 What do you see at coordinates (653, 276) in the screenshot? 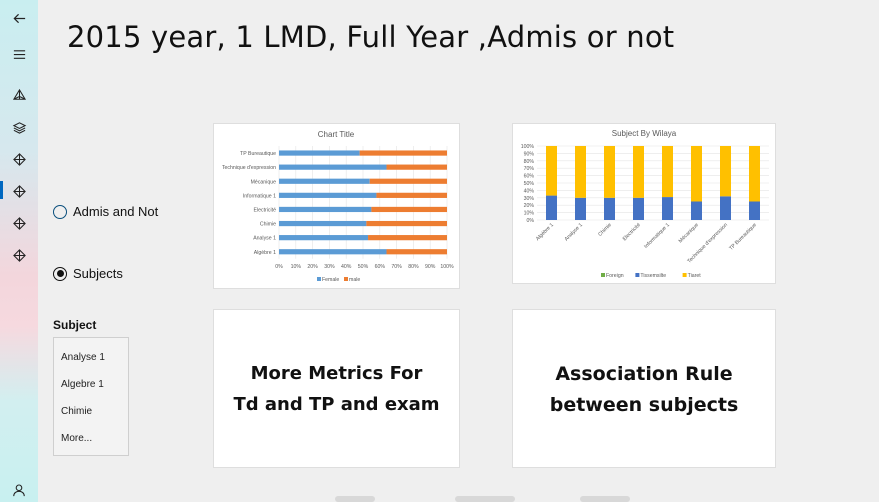
I see `legend-label: Tissemsilte` at bounding box center [653, 276].